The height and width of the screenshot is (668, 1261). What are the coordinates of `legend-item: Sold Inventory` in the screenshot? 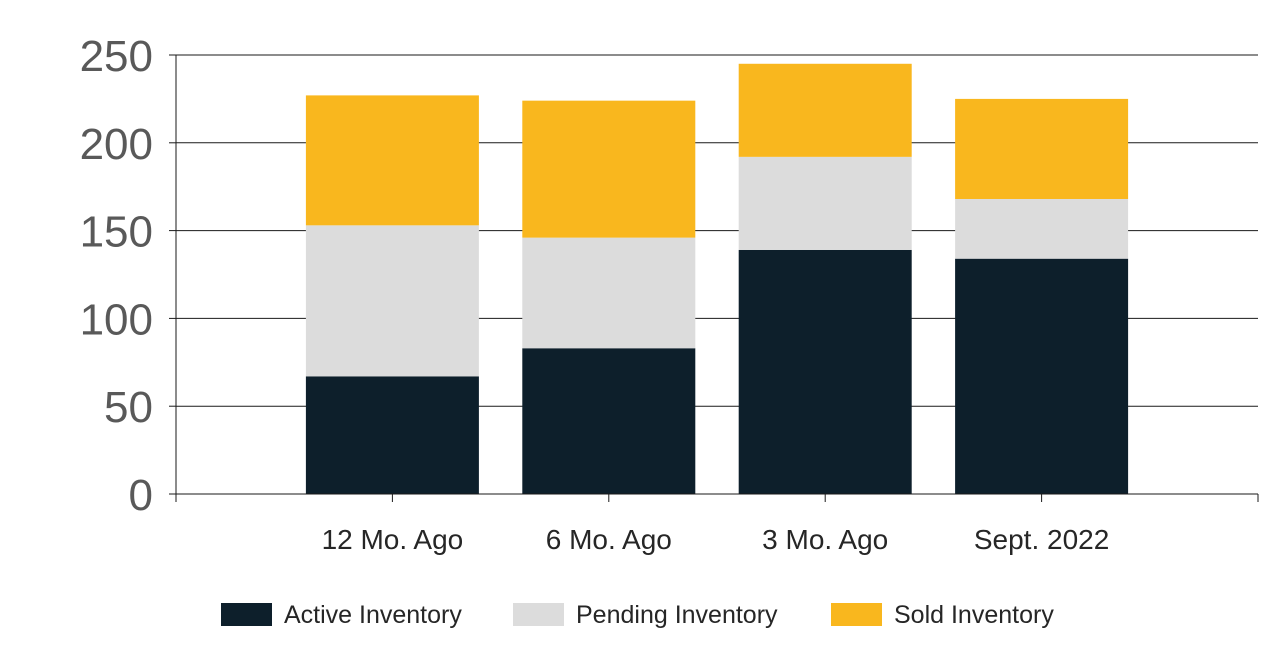 It's located at (942, 615).